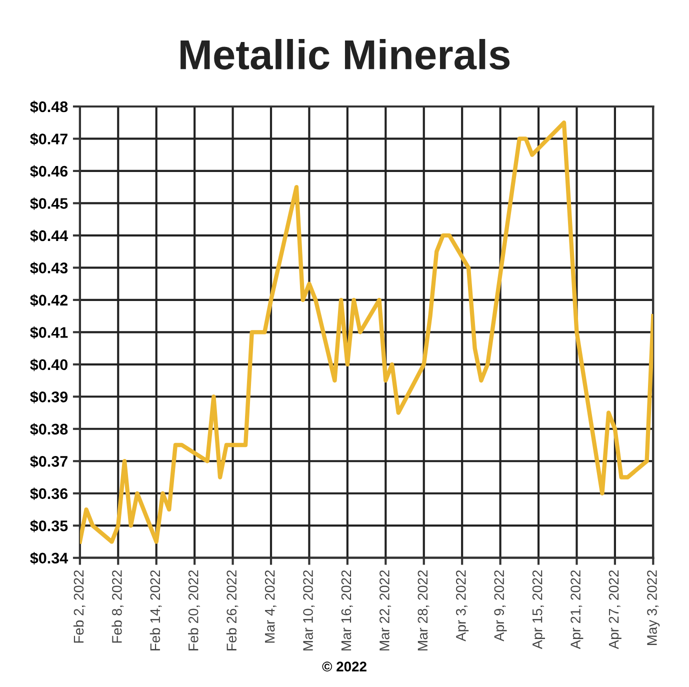  What do you see at coordinates (79, 606) in the screenshot?
I see `x-tick-label: Feb 2, 2022` at bounding box center [79, 606].